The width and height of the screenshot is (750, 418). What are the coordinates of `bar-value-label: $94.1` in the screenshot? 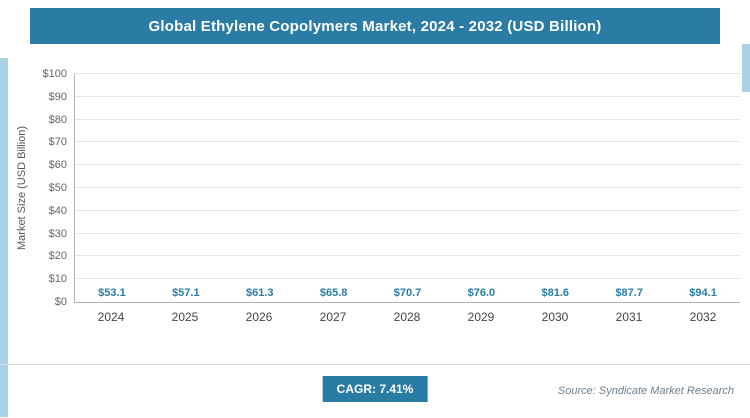 It's located at (703, 293).